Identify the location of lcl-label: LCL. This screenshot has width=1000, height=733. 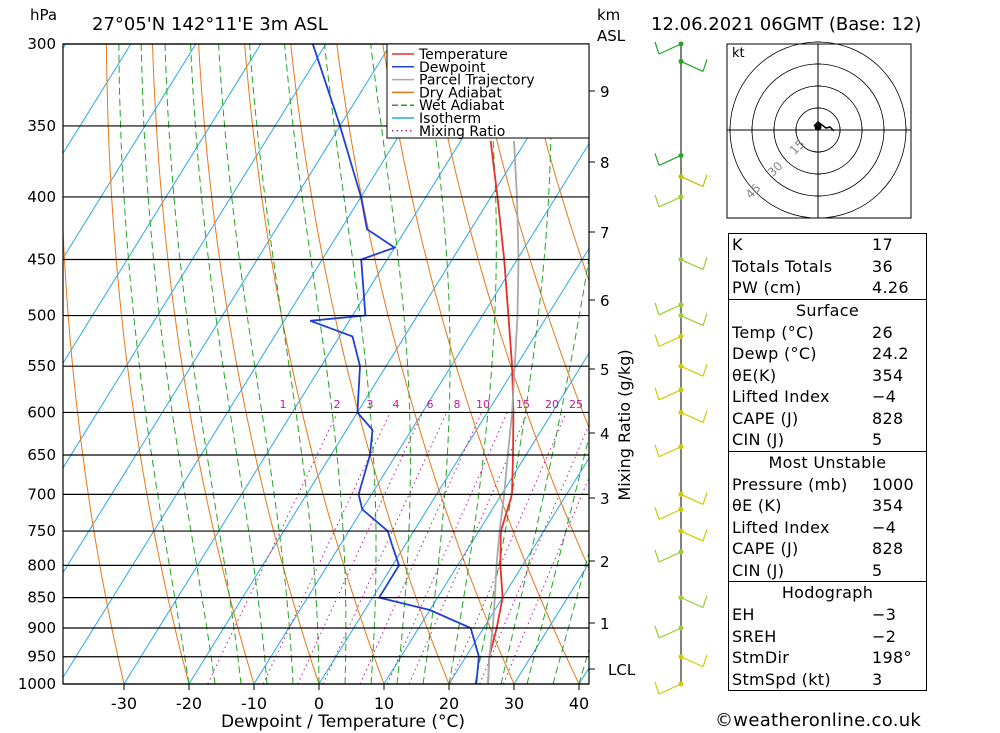
(622, 670).